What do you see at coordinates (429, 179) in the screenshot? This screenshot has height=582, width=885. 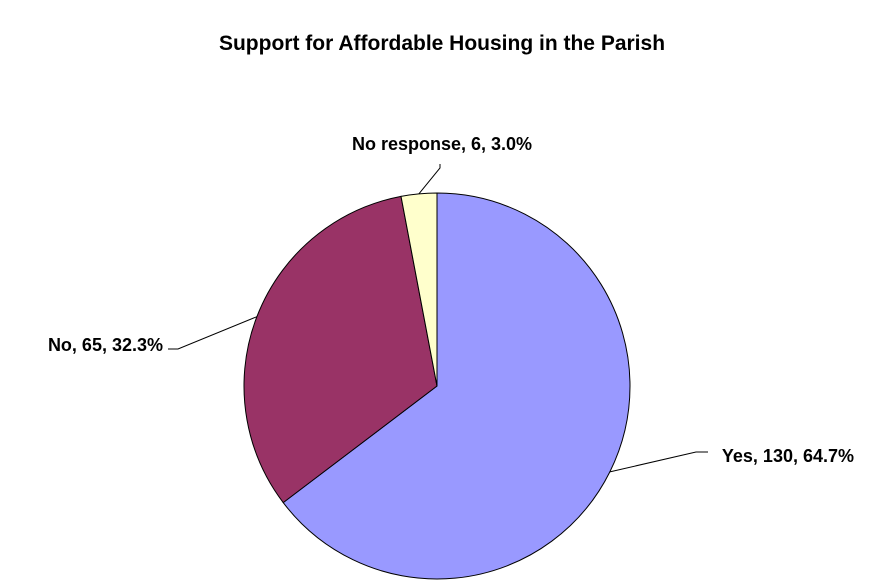 I see `leader-line-no-response` at bounding box center [429, 179].